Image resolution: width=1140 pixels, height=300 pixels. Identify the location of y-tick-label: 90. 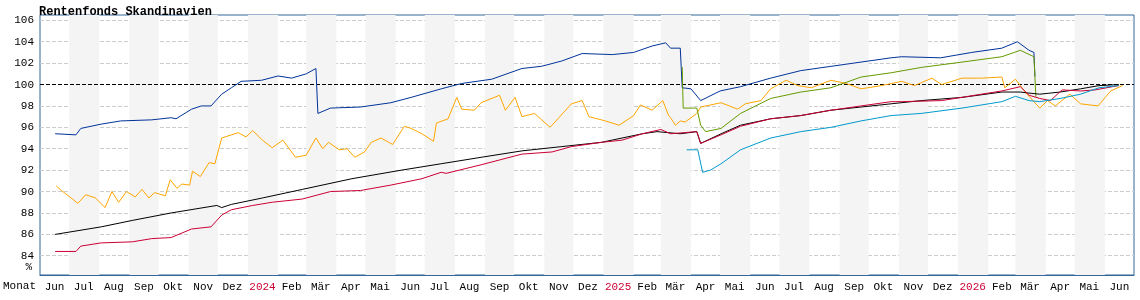
(27, 191).